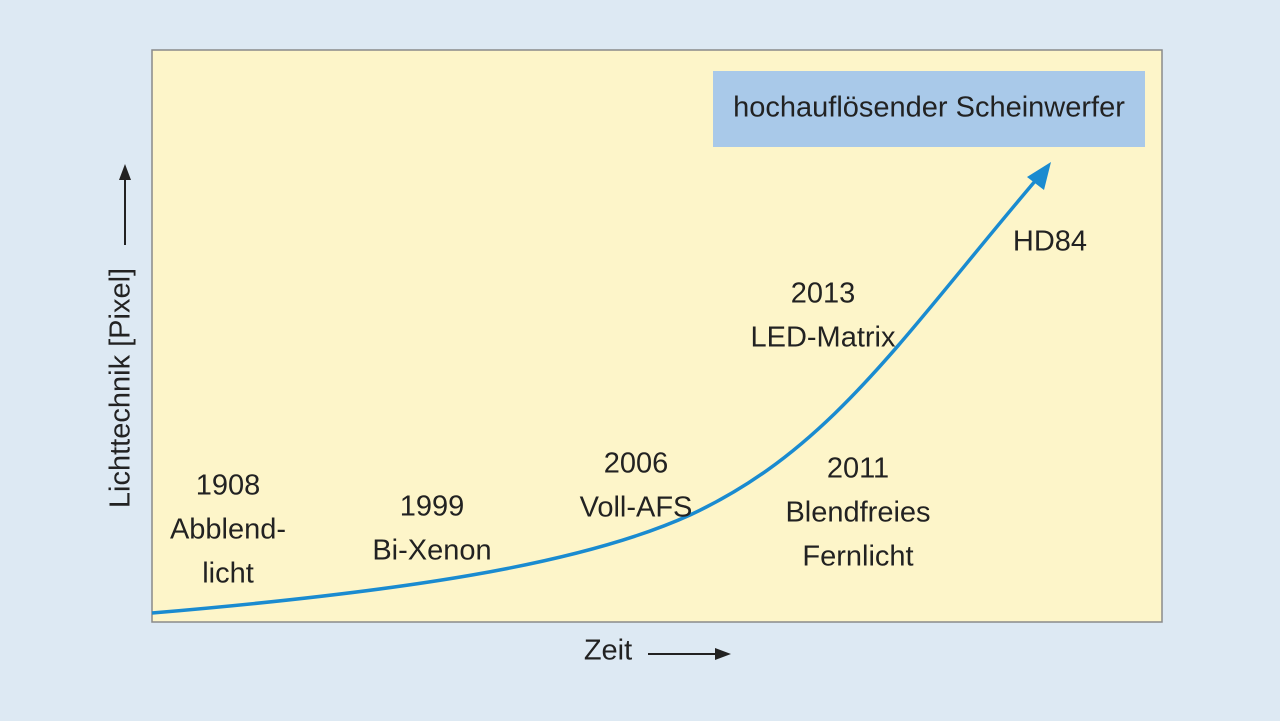 The width and height of the screenshot is (1280, 721). Describe the element at coordinates (125, 172) in the screenshot. I see `y-axis-arrowhead` at that location.